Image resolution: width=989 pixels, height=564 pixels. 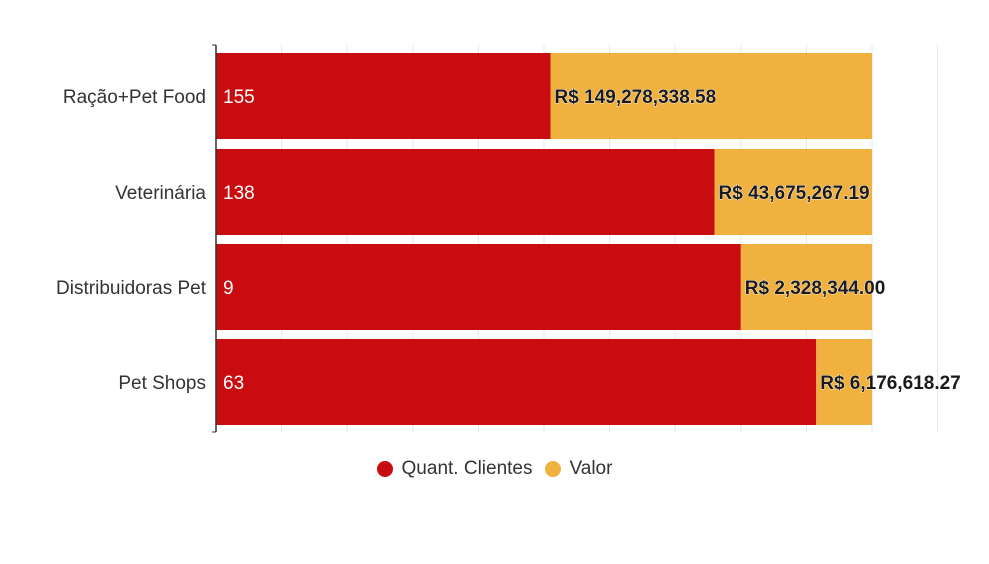 What do you see at coordinates (552, 469) in the screenshot?
I see `legend-marker-valor` at bounding box center [552, 469].